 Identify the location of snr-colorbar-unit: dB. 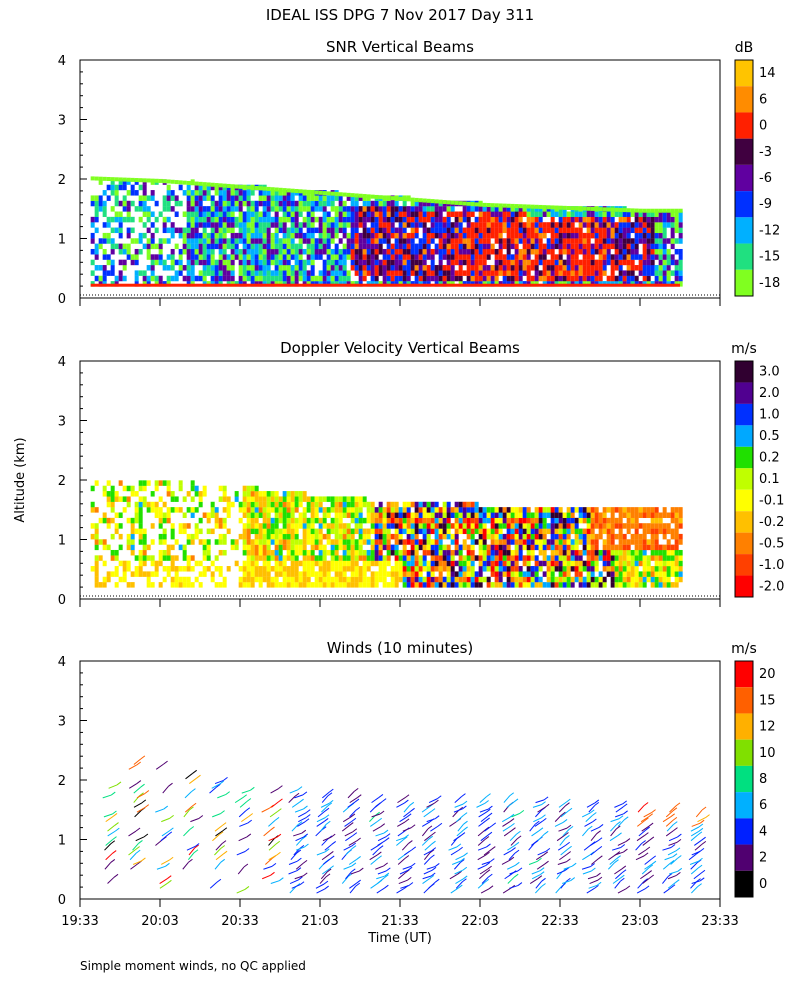
(744, 48).